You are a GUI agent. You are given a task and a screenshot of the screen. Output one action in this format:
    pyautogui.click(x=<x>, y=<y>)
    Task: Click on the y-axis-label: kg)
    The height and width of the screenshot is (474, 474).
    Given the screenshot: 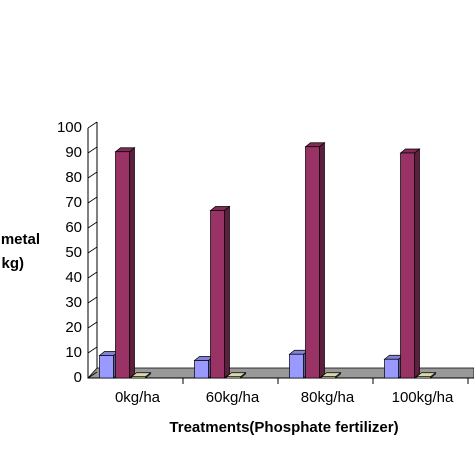 What is the action you would take?
    pyautogui.click(x=13, y=263)
    